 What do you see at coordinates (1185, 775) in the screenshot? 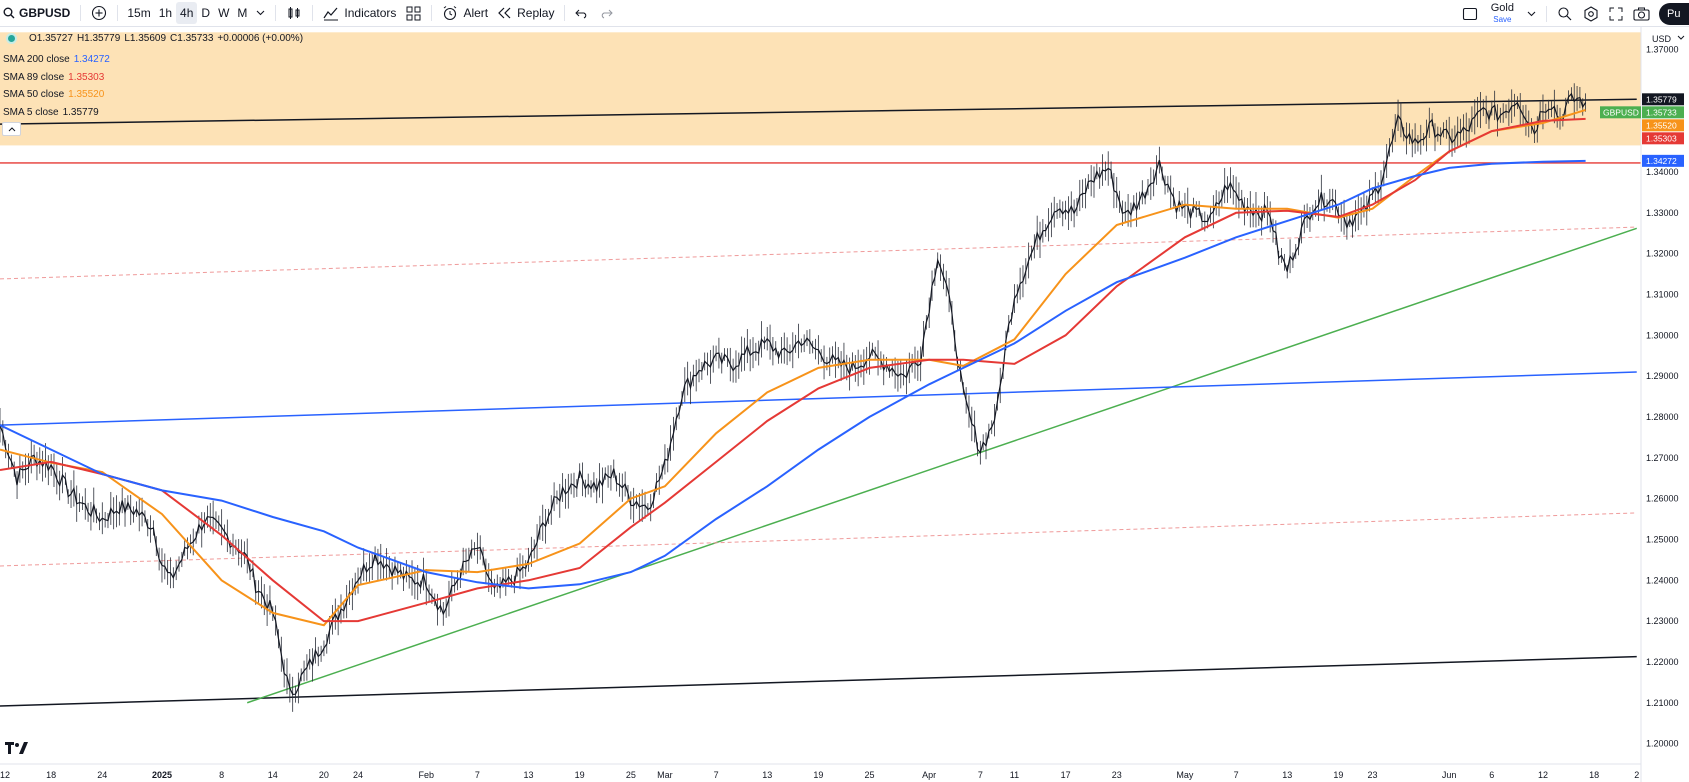
I see `time-tick-label: May` at bounding box center [1185, 775].